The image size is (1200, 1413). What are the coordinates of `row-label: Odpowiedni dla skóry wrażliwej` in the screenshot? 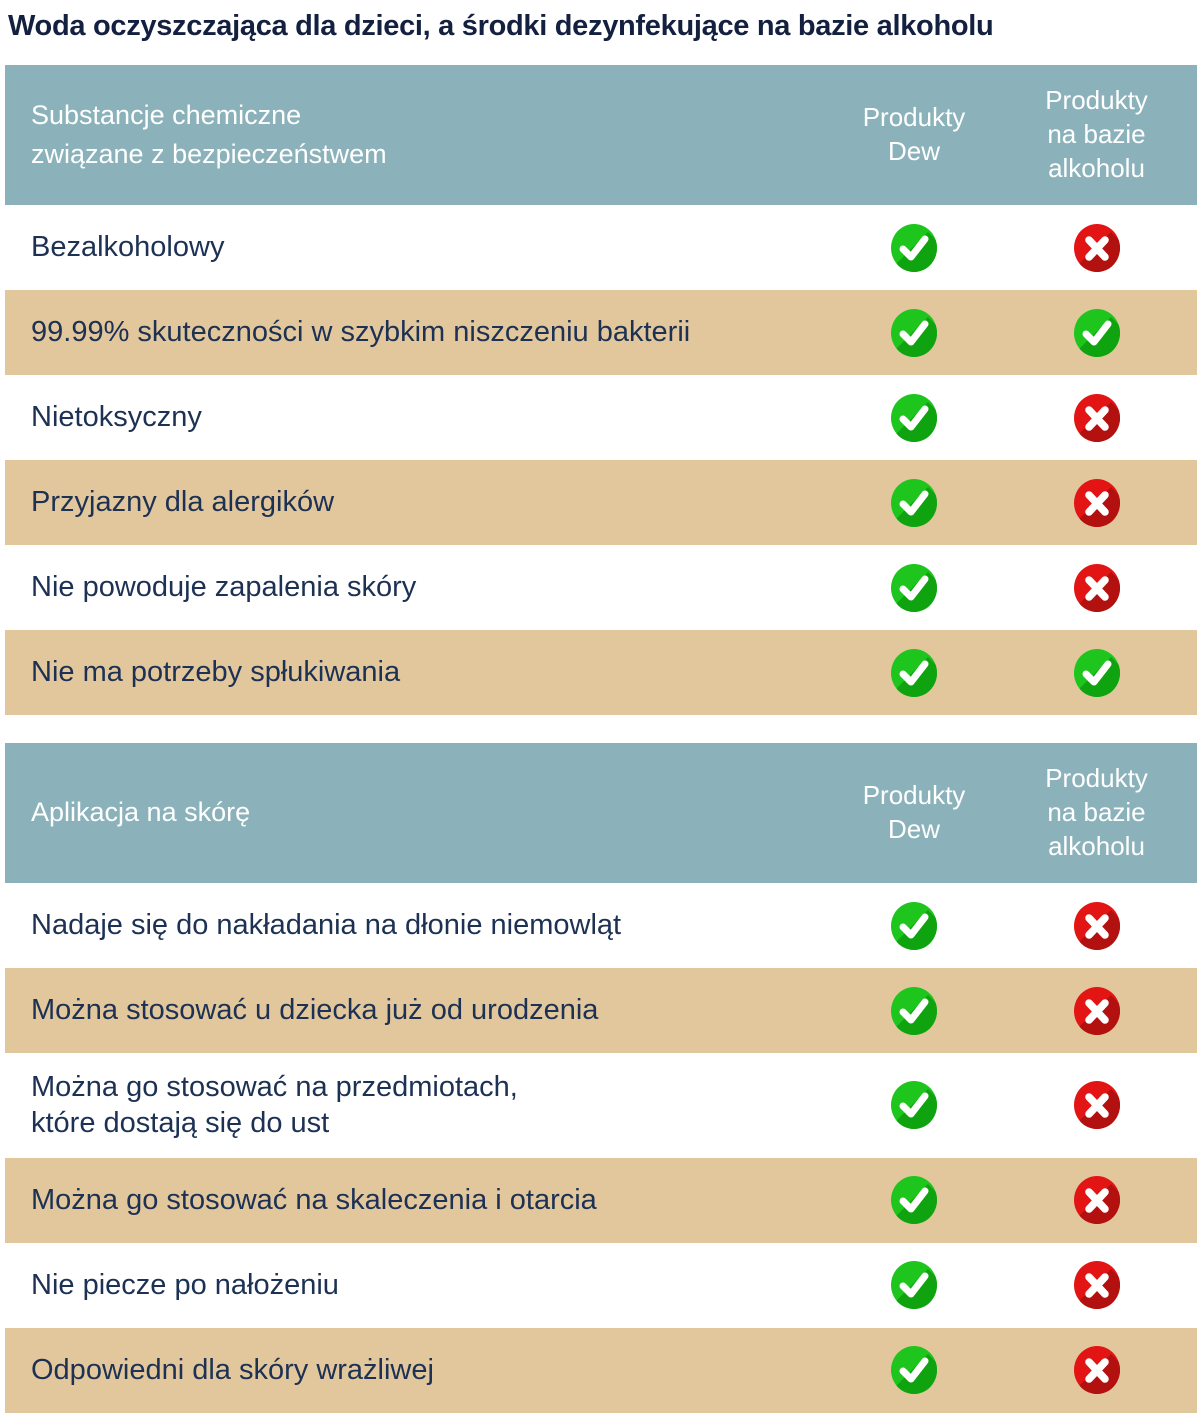 It's located at (232, 1369).